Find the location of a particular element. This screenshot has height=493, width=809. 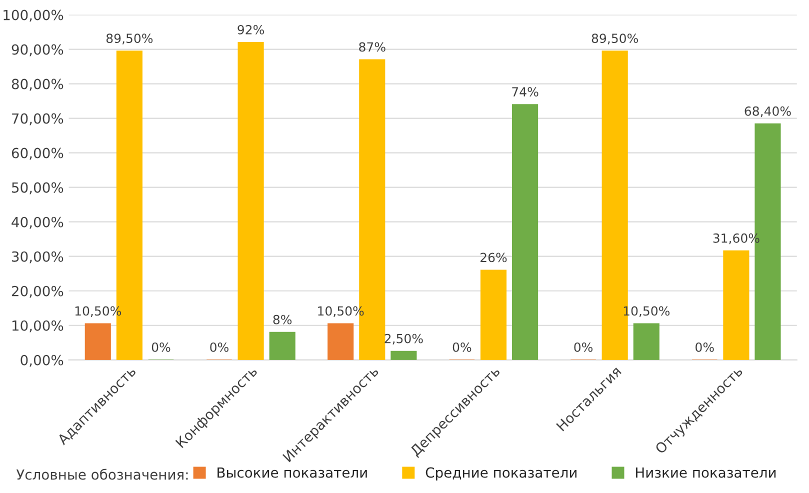

data-label: 8% is located at coordinates (282, 319).